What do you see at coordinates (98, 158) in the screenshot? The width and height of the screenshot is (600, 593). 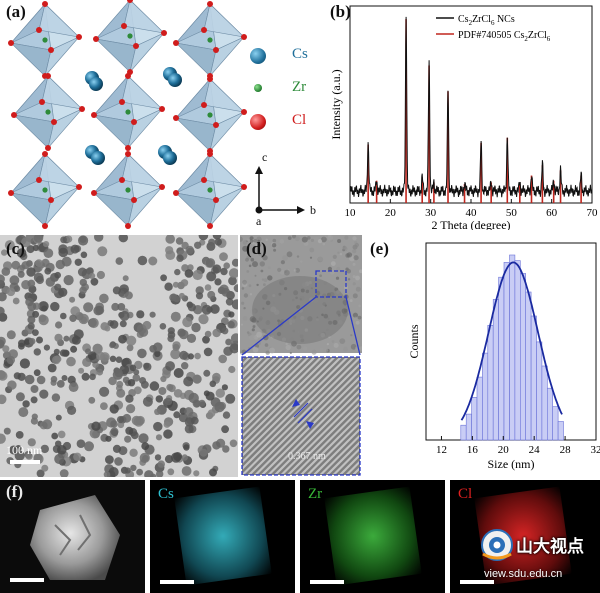 I see `cs-atom` at bounding box center [98, 158].